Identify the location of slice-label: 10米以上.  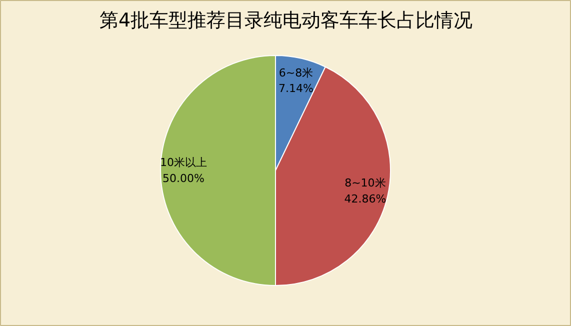
(183, 163).